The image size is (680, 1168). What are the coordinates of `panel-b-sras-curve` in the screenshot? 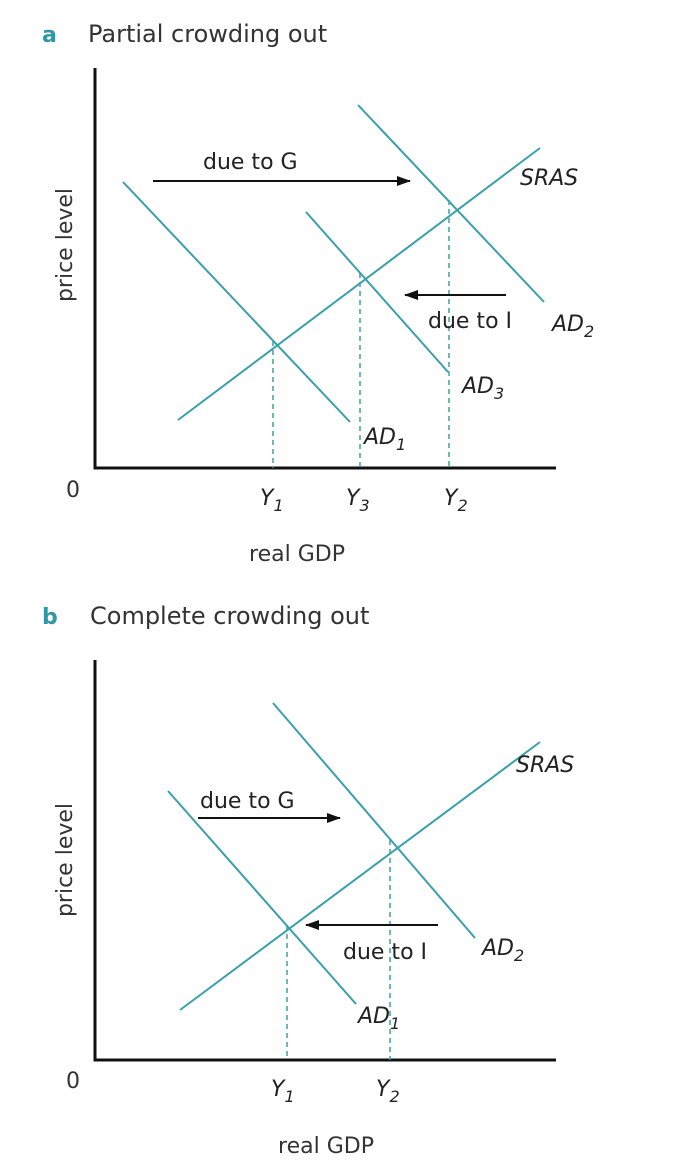 It's located at (360, 876).